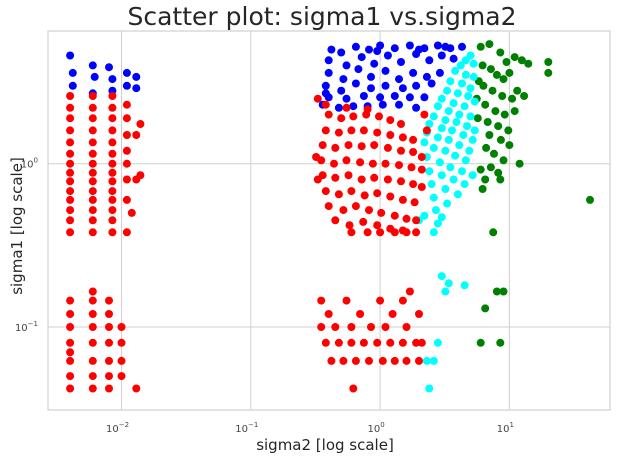  Describe the element at coordinates (117, 428) in the screenshot. I see `x-tick-label: 10−2` at that location.